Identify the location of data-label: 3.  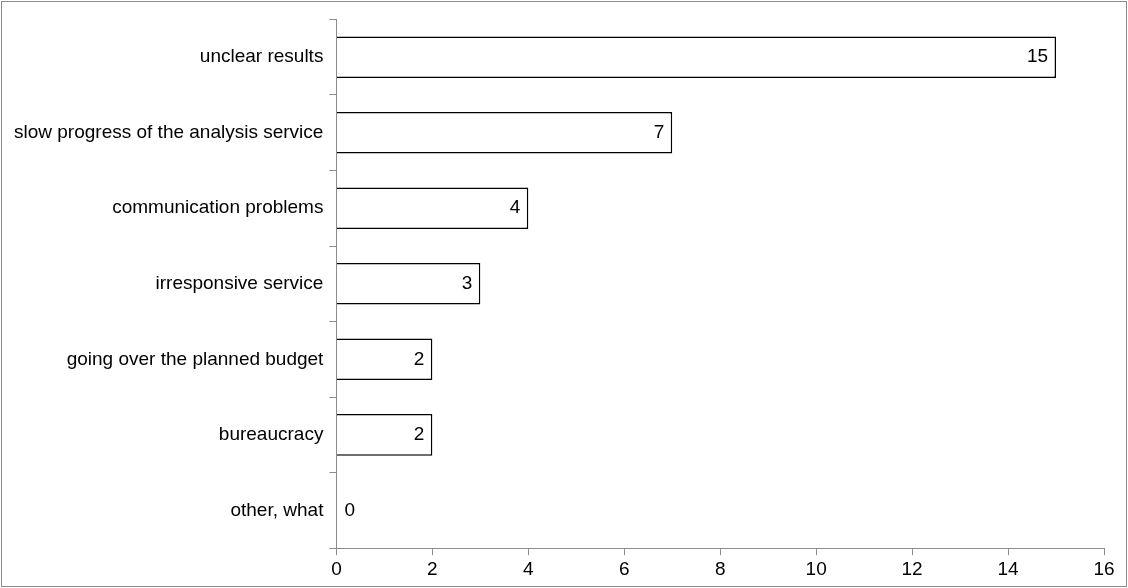
(467, 283).